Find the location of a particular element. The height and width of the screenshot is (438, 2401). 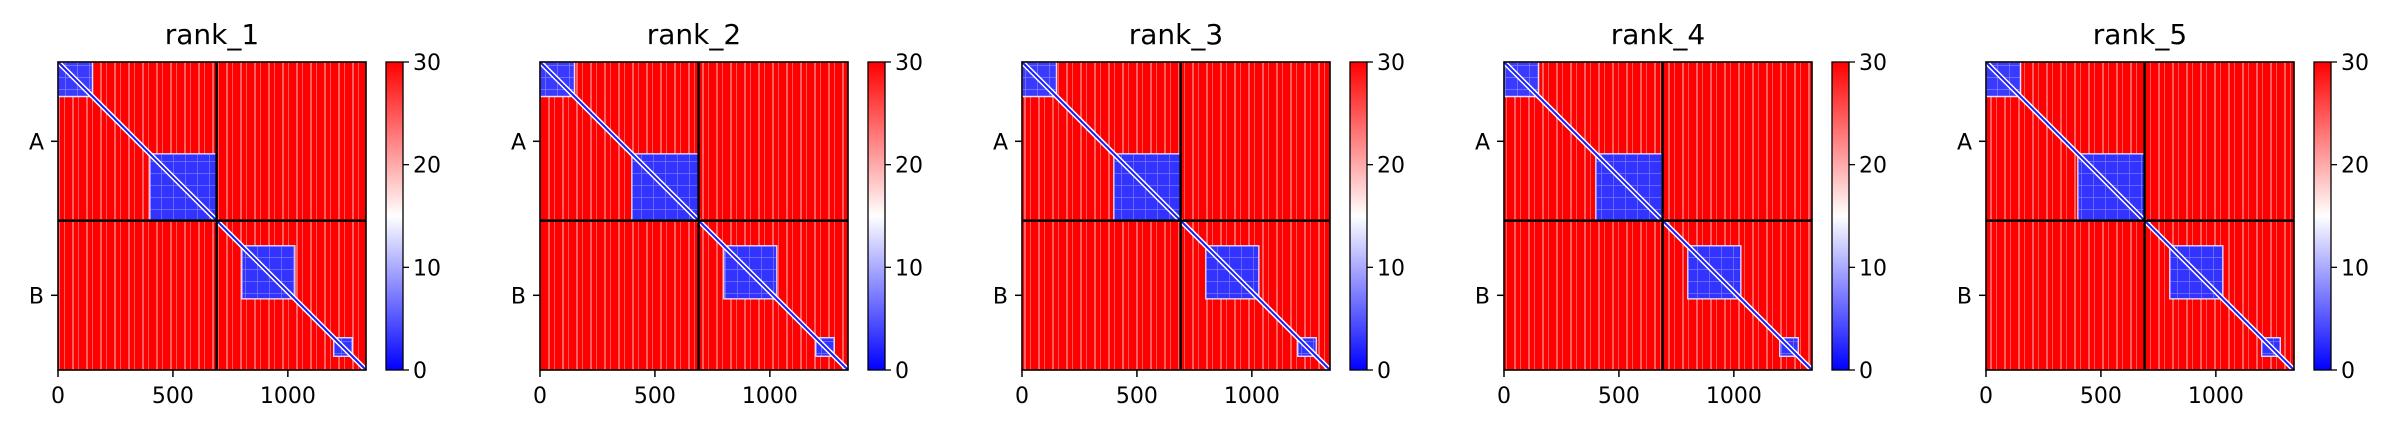

panel-title: rank_5 is located at coordinates (2140, 34).